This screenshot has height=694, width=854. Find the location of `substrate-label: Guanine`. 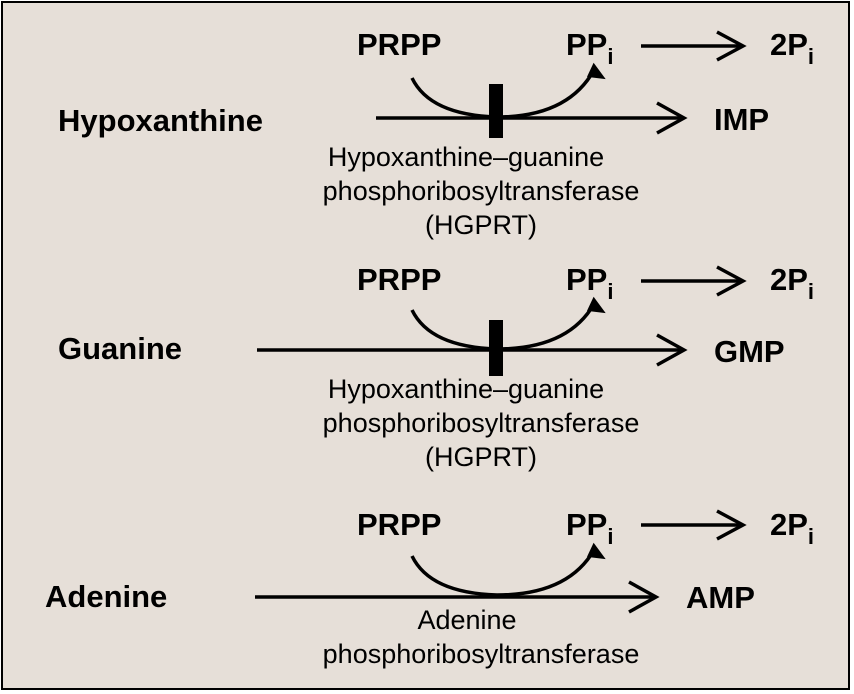

substrate-label: Guanine is located at coordinates (120, 348).